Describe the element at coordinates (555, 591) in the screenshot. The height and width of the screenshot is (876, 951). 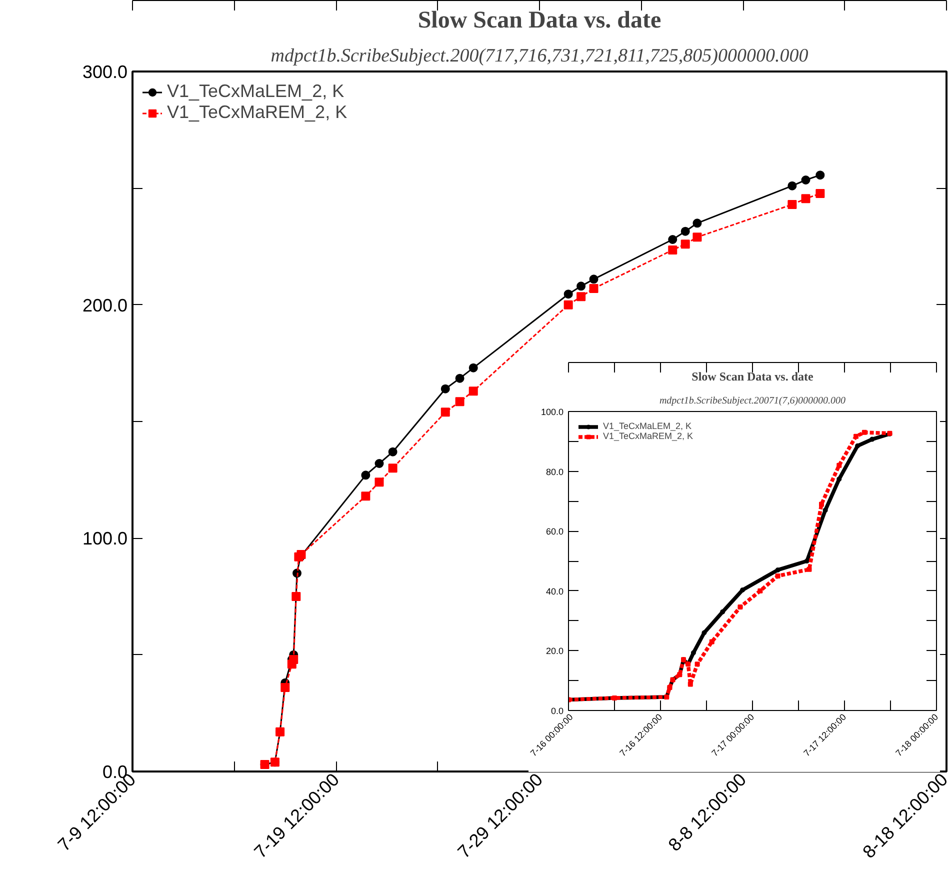
I see `y-tick-label: 40.0` at that location.